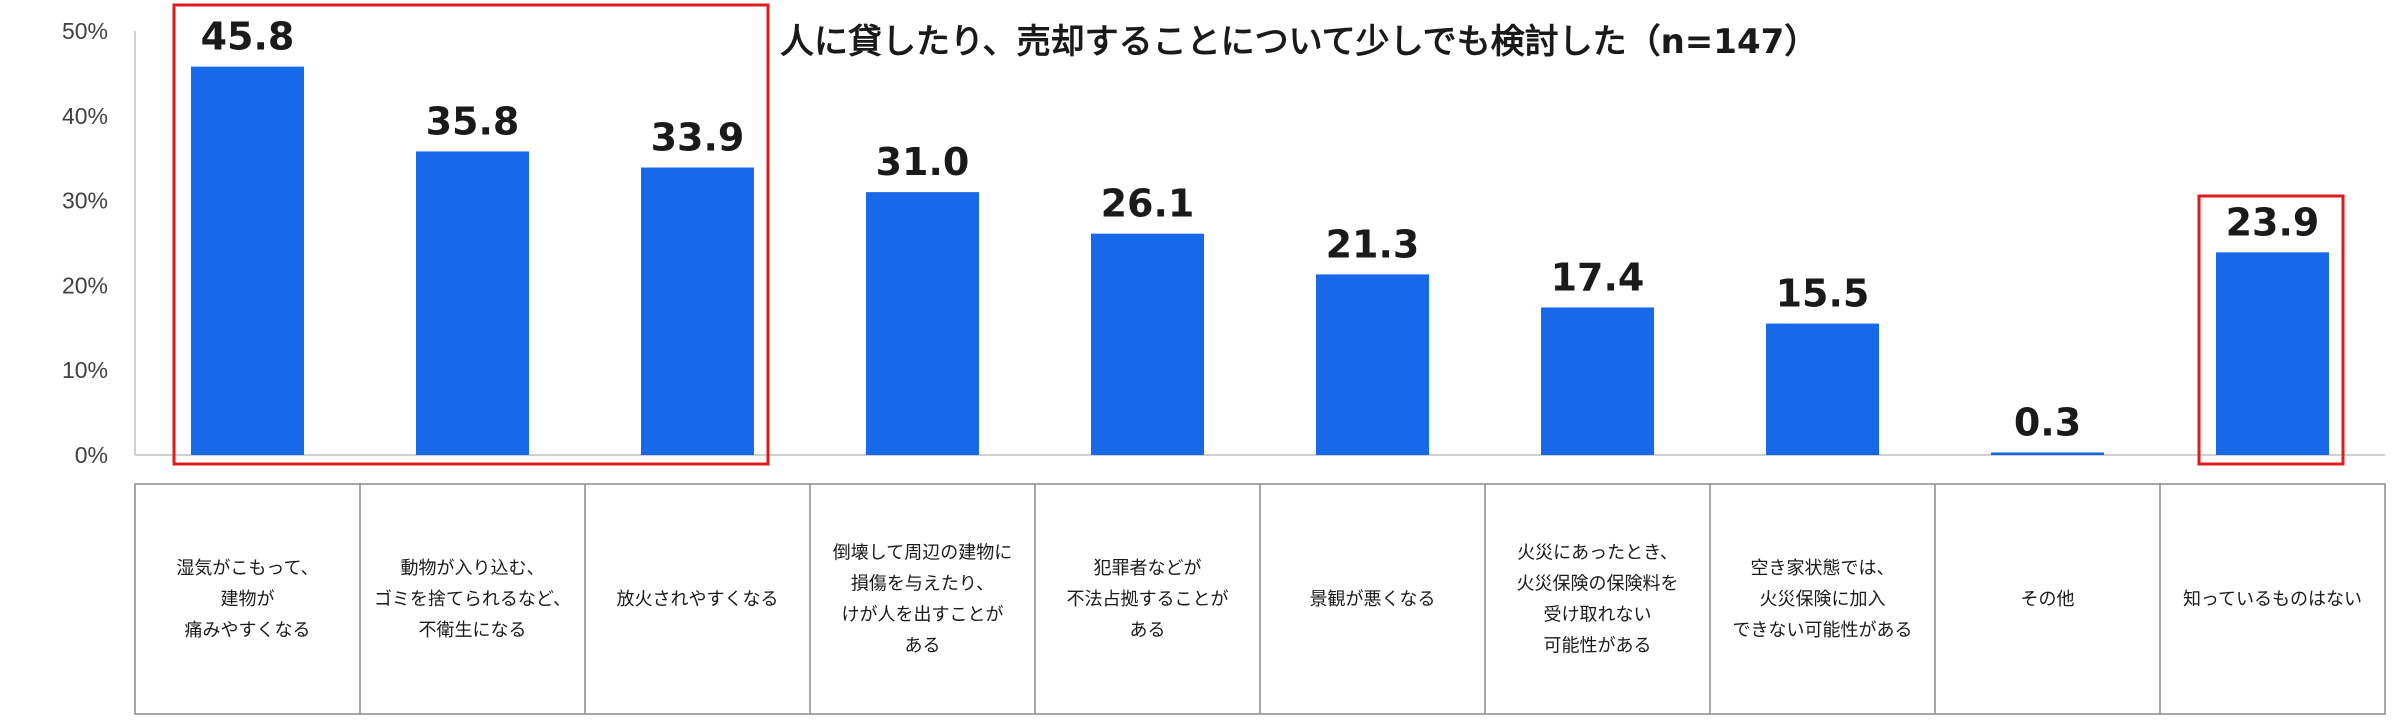  I want to click on category-label: できない可能性がある, so click(1823, 630).